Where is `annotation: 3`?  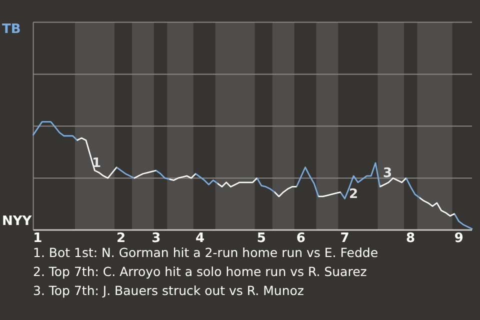
annotation: 3 is located at coordinates (387, 173).